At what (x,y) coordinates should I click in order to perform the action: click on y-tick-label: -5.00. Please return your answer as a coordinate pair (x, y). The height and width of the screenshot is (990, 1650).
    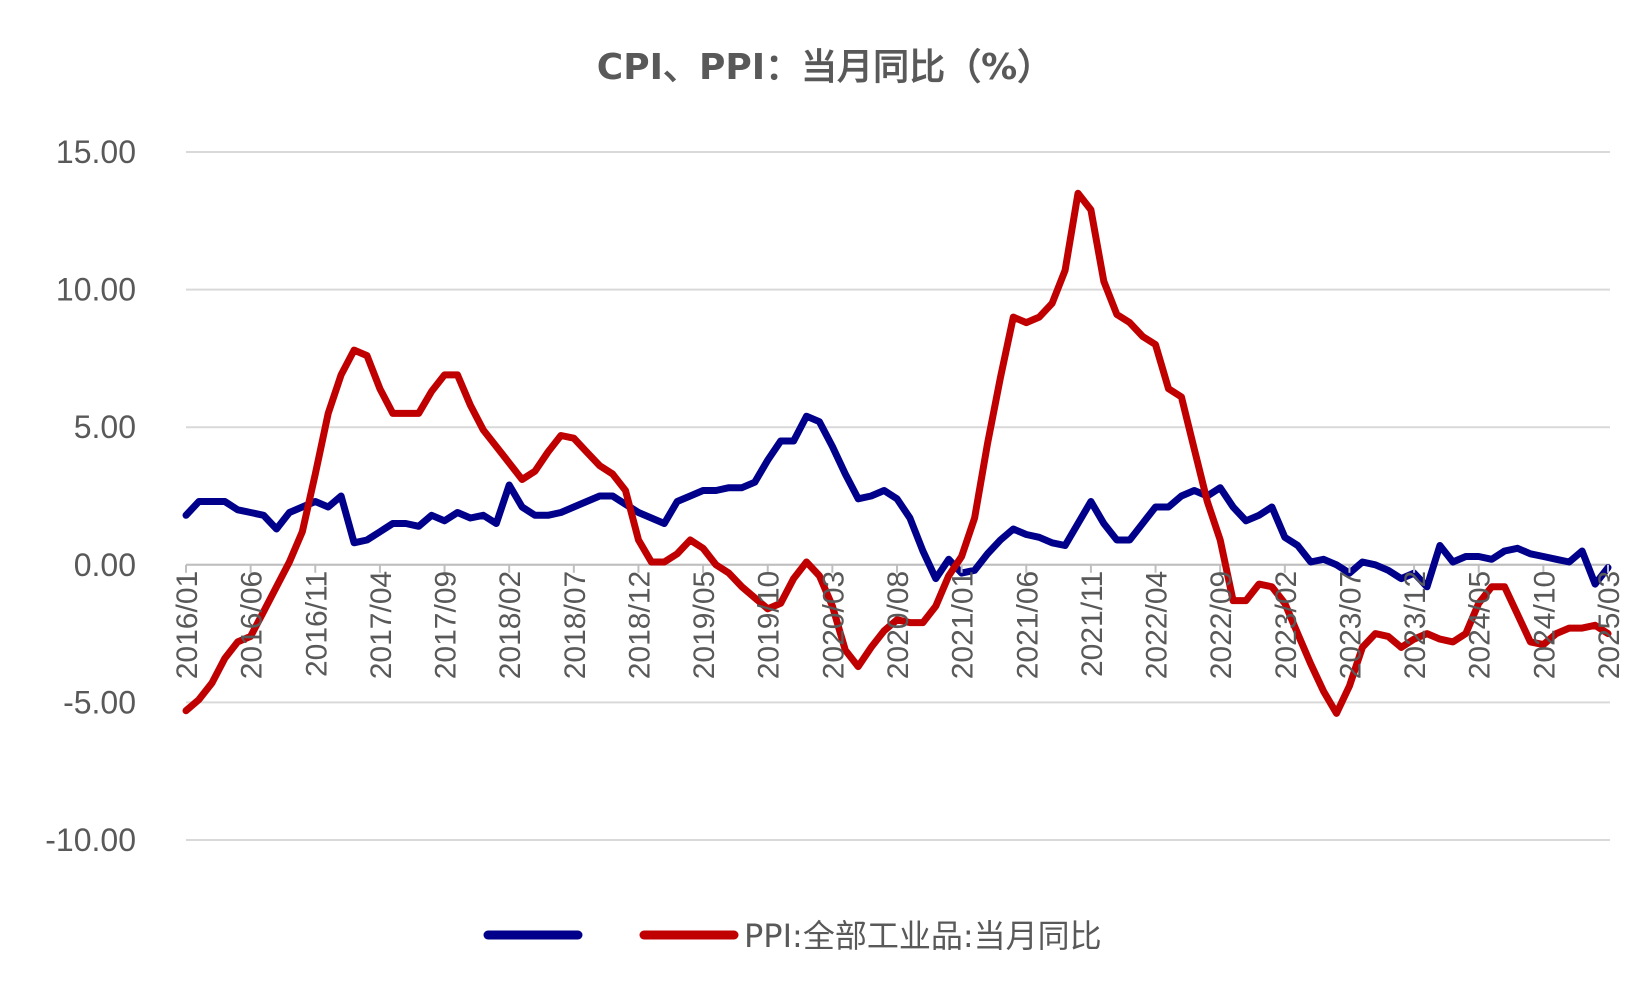
    Looking at the image, I should click on (99, 702).